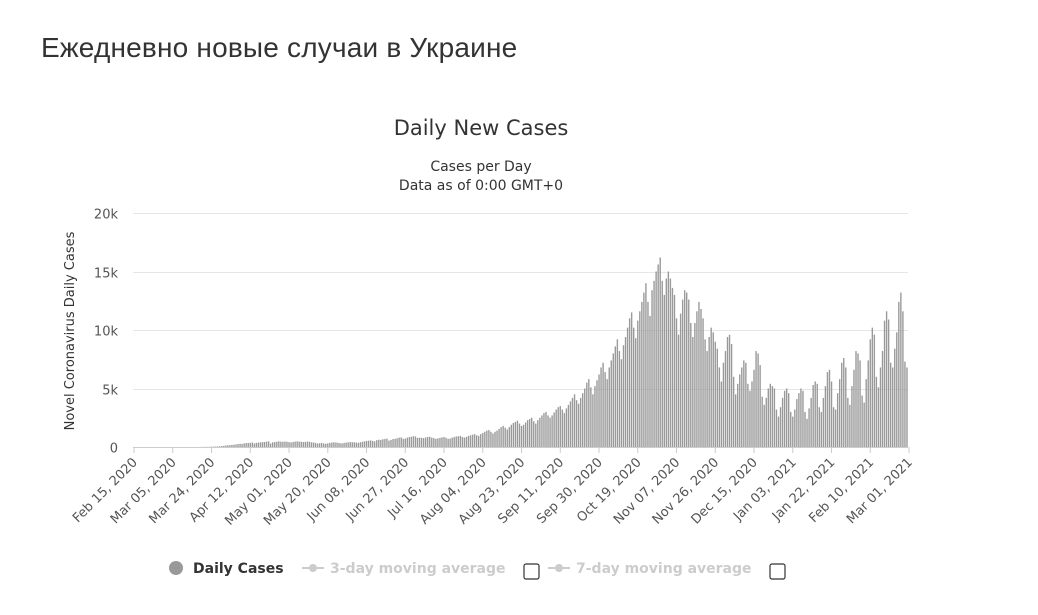 The width and height of the screenshot is (1038, 615). Describe the element at coordinates (297, 491) in the screenshot. I see `x-tick-label: May 20, 2020` at that location.